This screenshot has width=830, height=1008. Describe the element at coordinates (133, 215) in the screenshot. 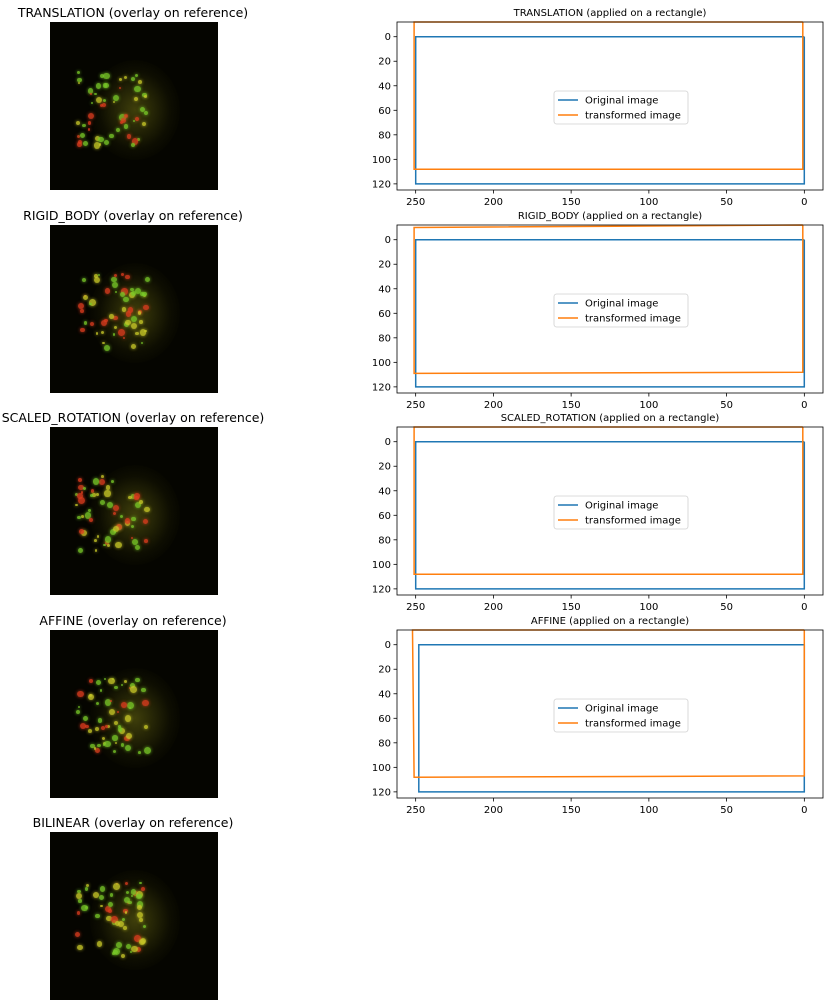

I see `image-panel-title: RIGID_BODY (overlay on reference)` at that location.